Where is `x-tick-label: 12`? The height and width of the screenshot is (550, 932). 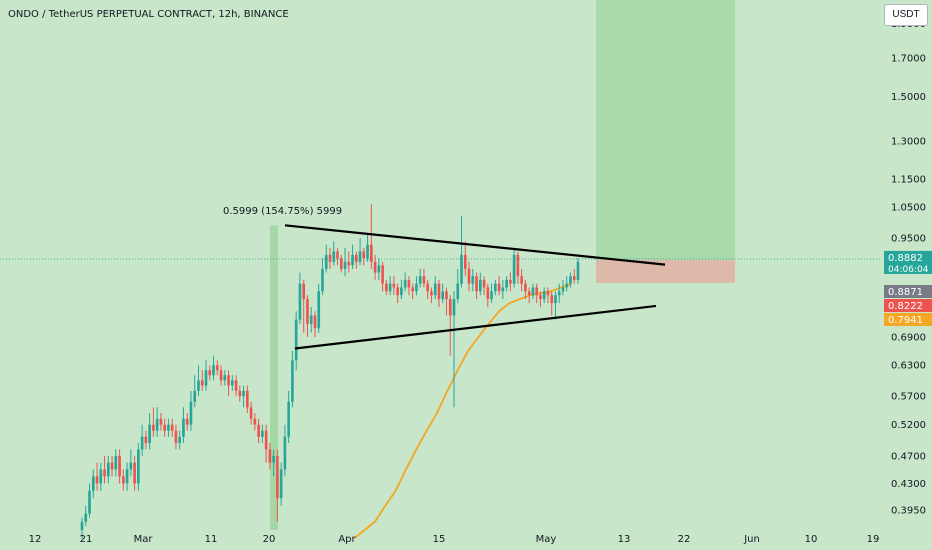
x-tick-label: 12 is located at coordinates (35, 539).